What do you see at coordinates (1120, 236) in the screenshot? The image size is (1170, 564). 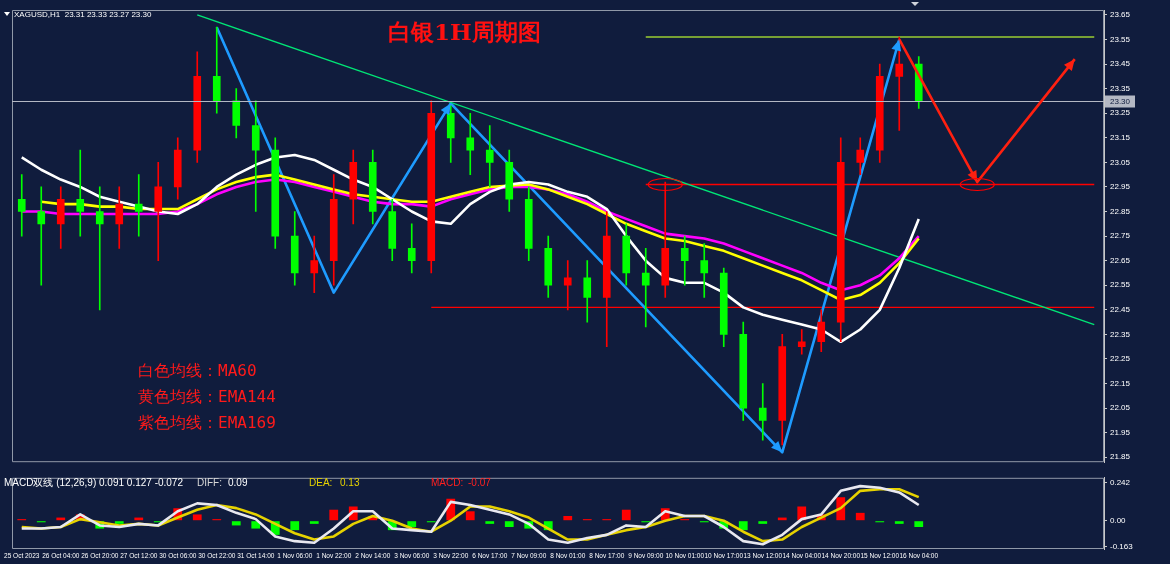 I see `y-tick-label: 22.75` at bounding box center [1120, 236].